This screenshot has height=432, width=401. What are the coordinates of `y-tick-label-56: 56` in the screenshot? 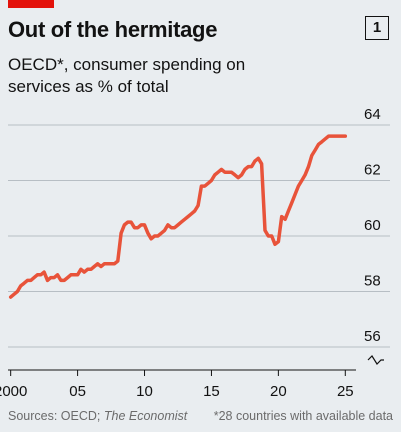 It's located at (372, 336).